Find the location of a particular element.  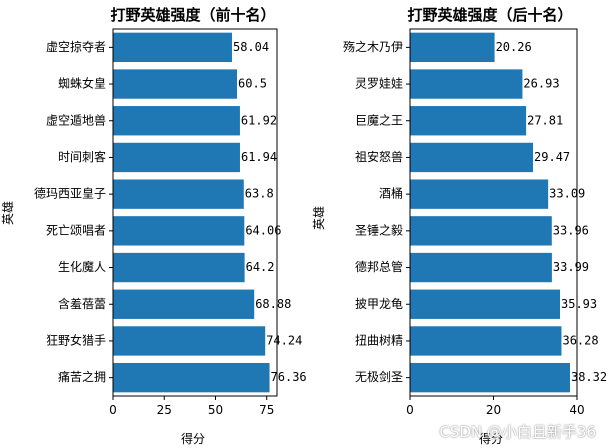

value-label: 33.99 is located at coordinates (571, 267).